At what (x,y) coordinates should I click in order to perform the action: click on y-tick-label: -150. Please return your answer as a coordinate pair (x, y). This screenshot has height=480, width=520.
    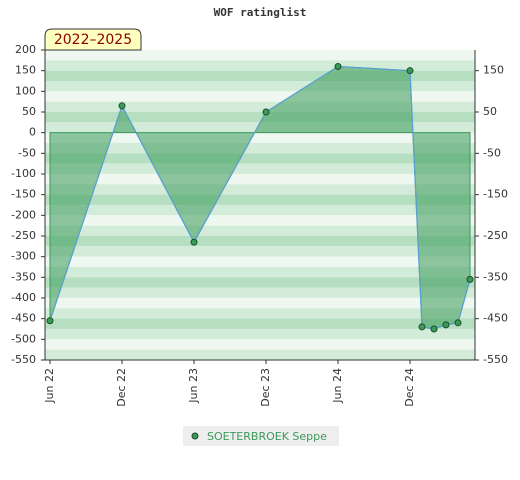
    Looking at the image, I should click on (23, 194).